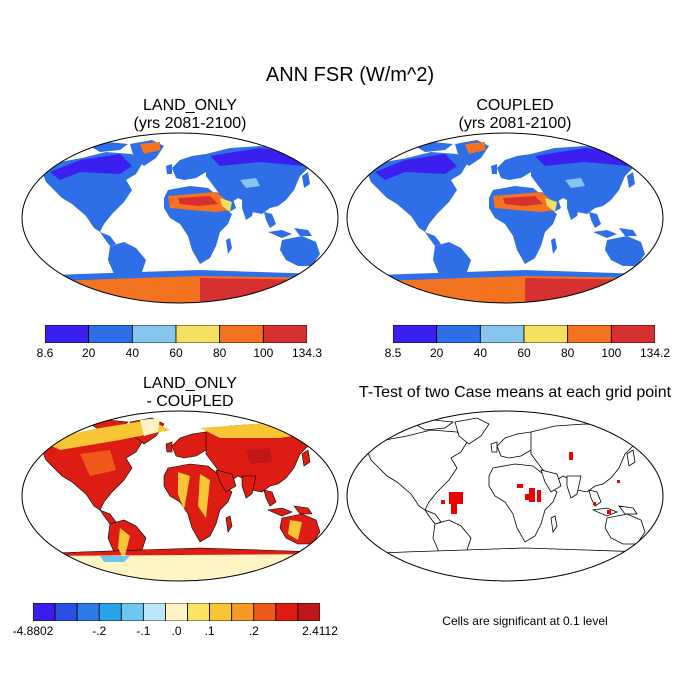 The width and height of the screenshot is (700, 700). I want to click on coupled-map, so click(505, 218).